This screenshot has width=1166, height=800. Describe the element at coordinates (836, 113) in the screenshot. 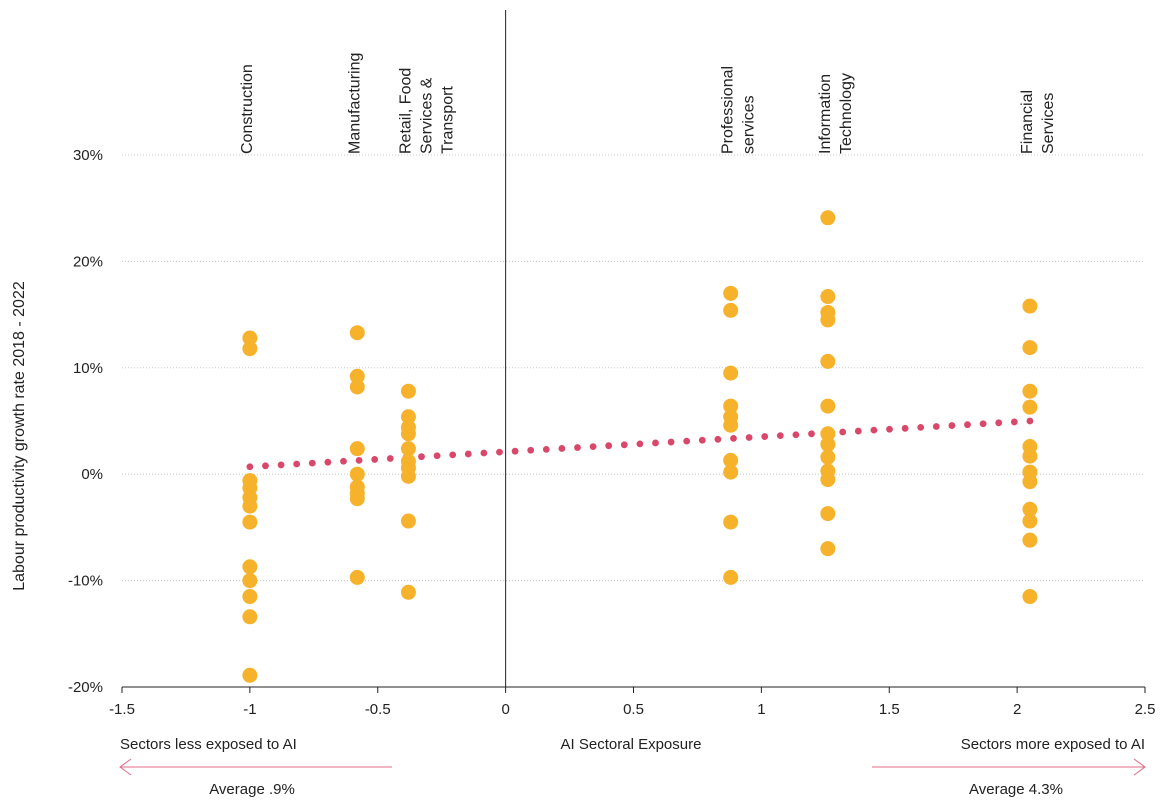

I see `sector-label: Information Technology` at that location.